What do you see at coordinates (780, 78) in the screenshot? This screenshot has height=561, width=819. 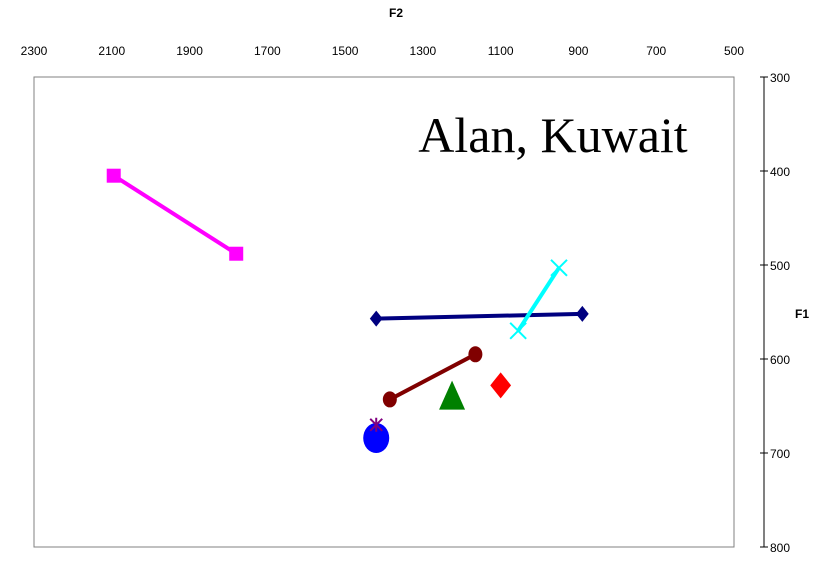 I see `y-tick-label: 300` at bounding box center [780, 78].